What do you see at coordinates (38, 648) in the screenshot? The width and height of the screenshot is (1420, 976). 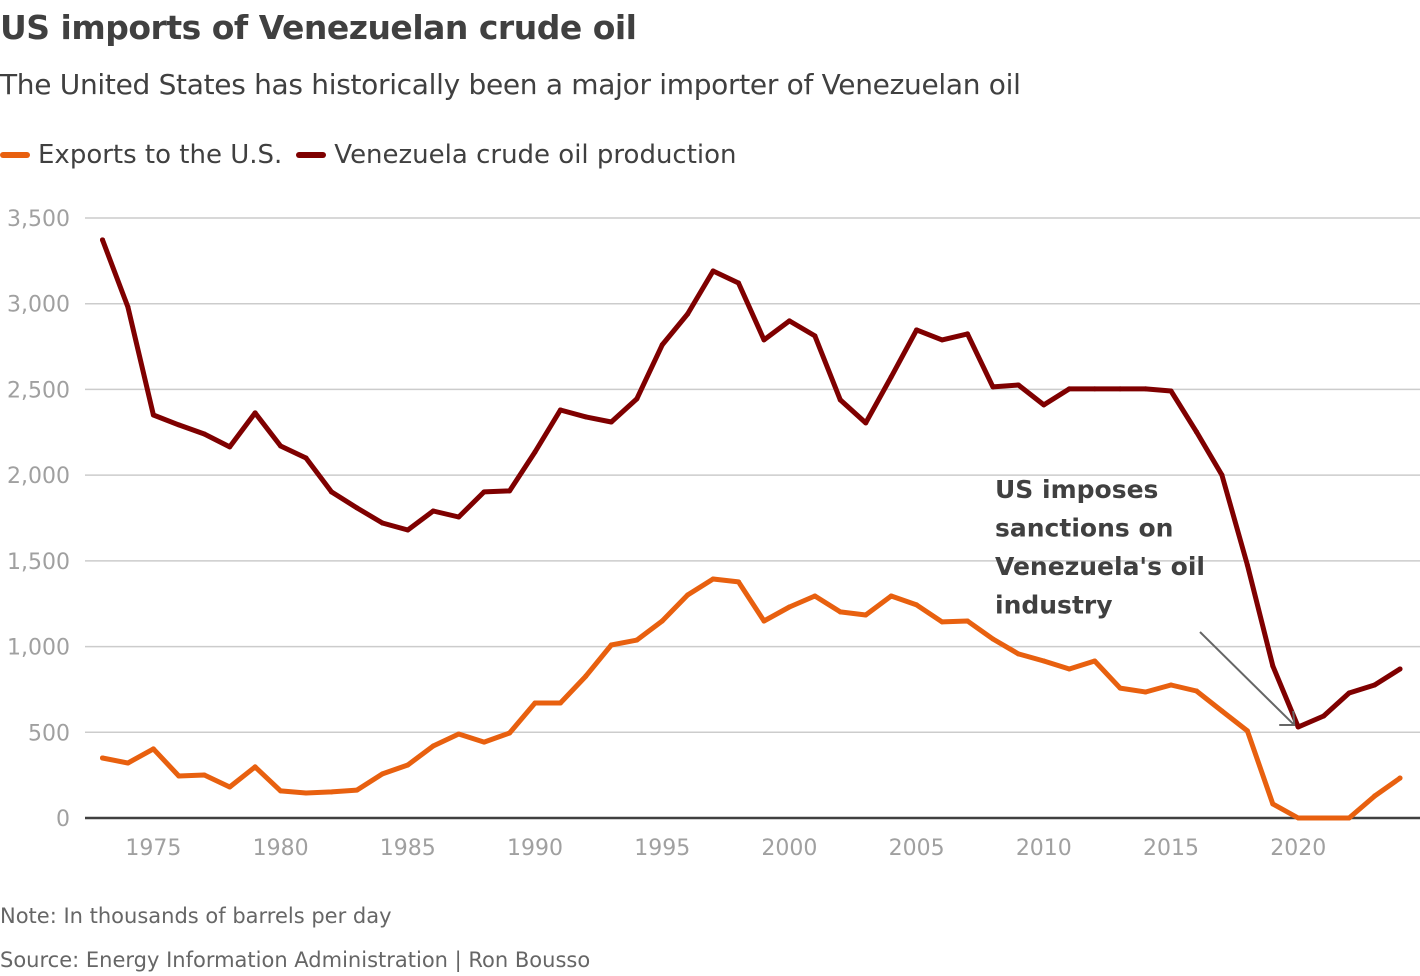 I see `y-tick-label: 1,000` at bounding box center [38, 648].